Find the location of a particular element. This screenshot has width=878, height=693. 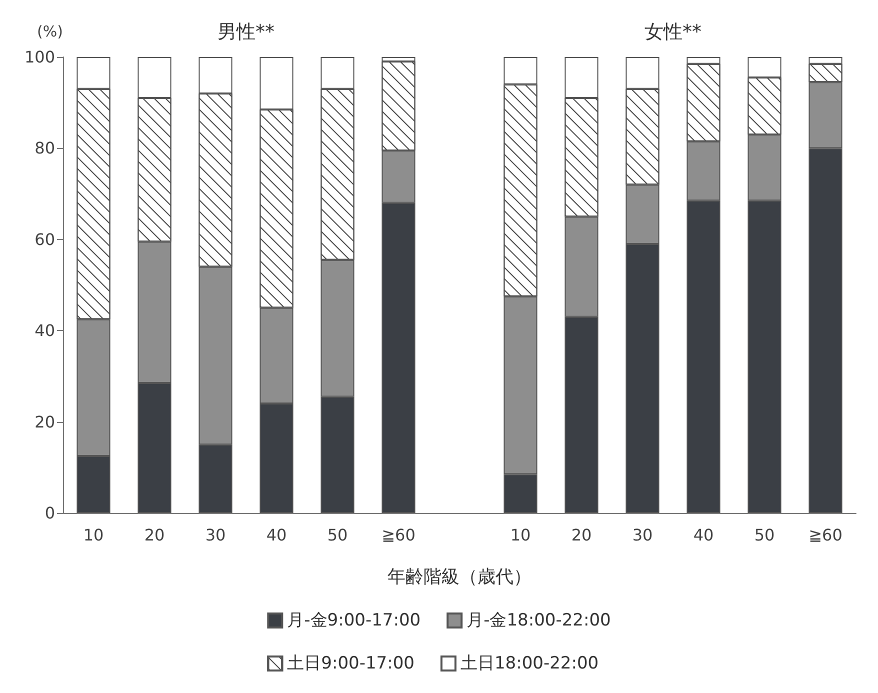

legend-label: 月-金9:00-17:00 is located at coordinates (354, 620).